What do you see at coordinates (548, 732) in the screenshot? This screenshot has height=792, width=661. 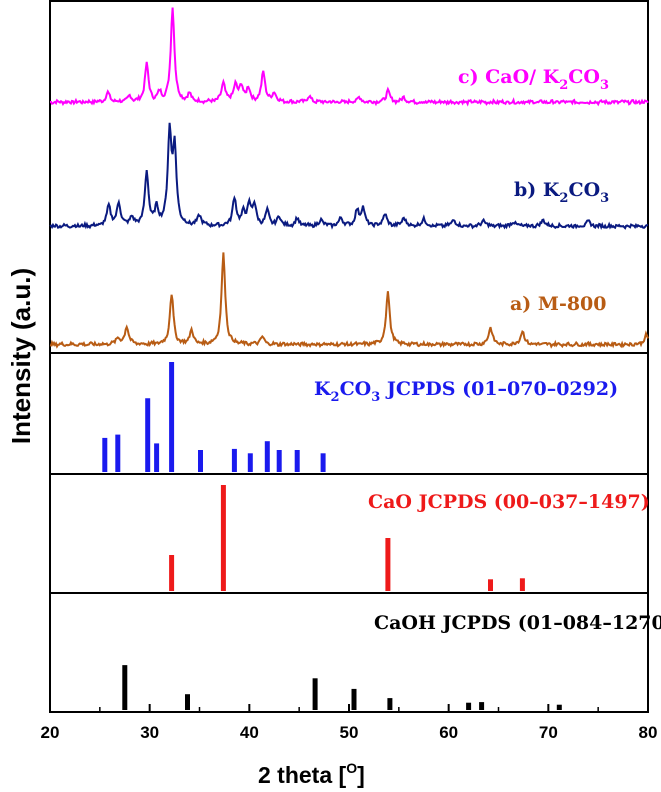 I see `x-tick-label: 70` at bounding box center [548, 732].